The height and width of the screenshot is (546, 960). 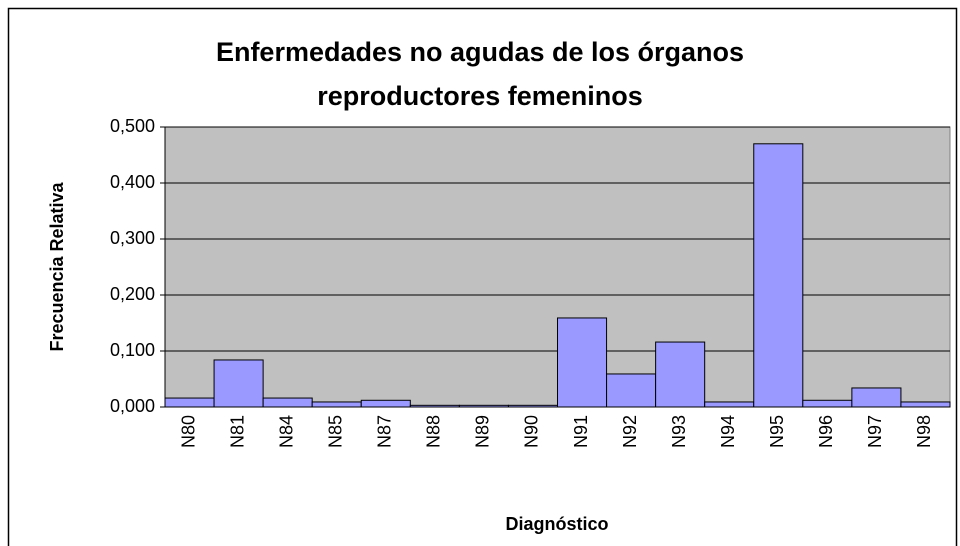 I want to click on y-tick-label: 0,400, so click(x=132, y=182).